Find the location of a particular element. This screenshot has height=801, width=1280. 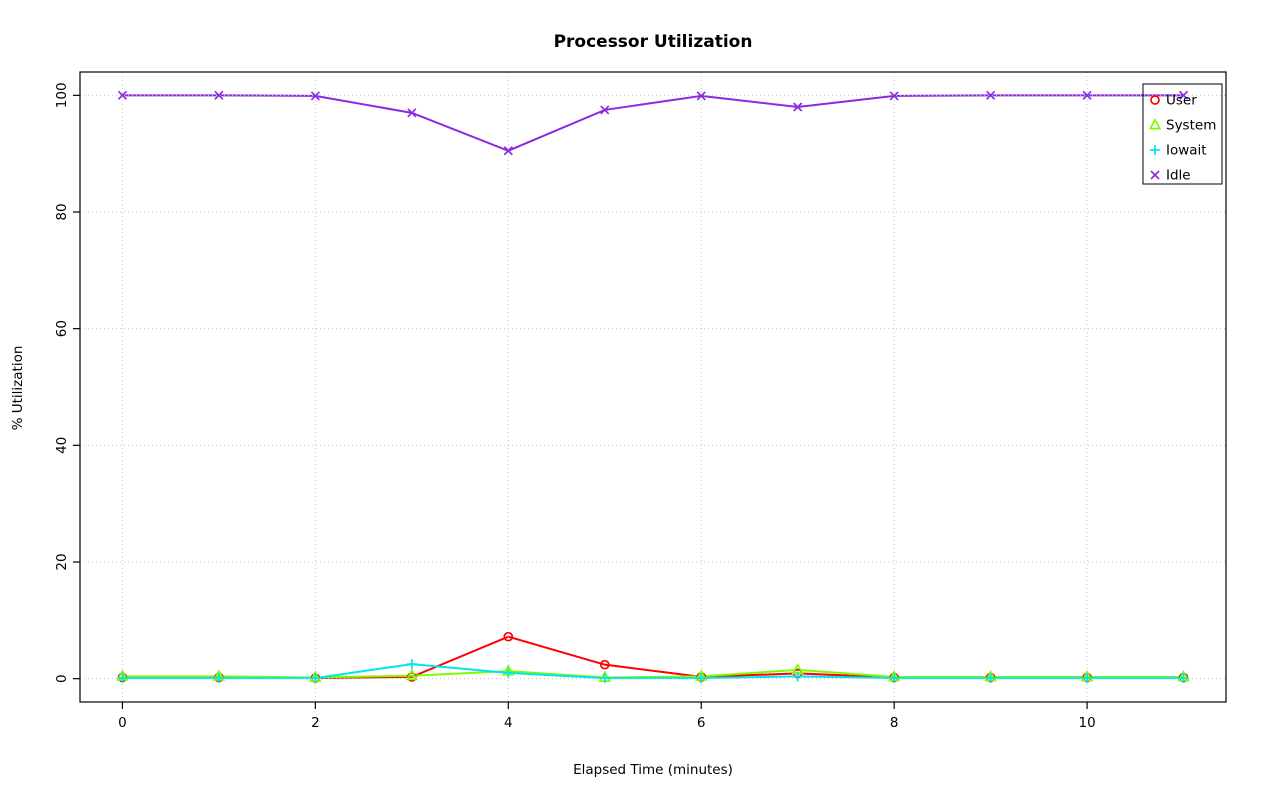

y-axis-tick-label: 0 is located at coordinates (62, 678).